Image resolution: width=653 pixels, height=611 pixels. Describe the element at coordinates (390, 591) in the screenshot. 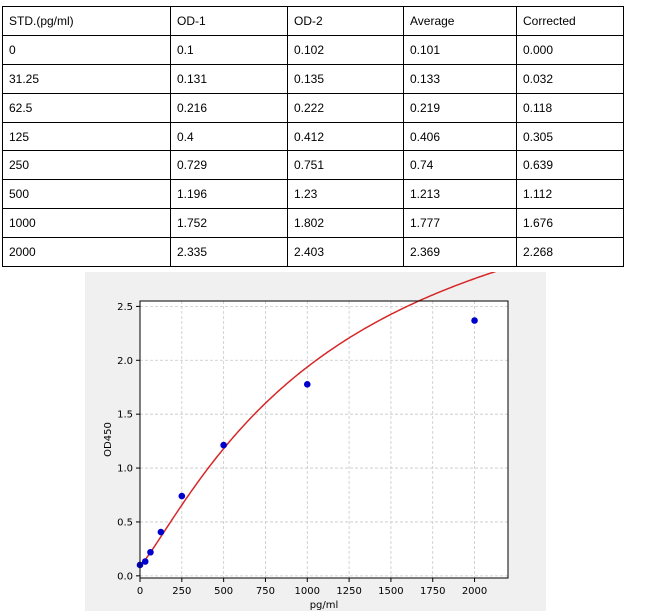

I see `x-tick-label: 1500` at that location.